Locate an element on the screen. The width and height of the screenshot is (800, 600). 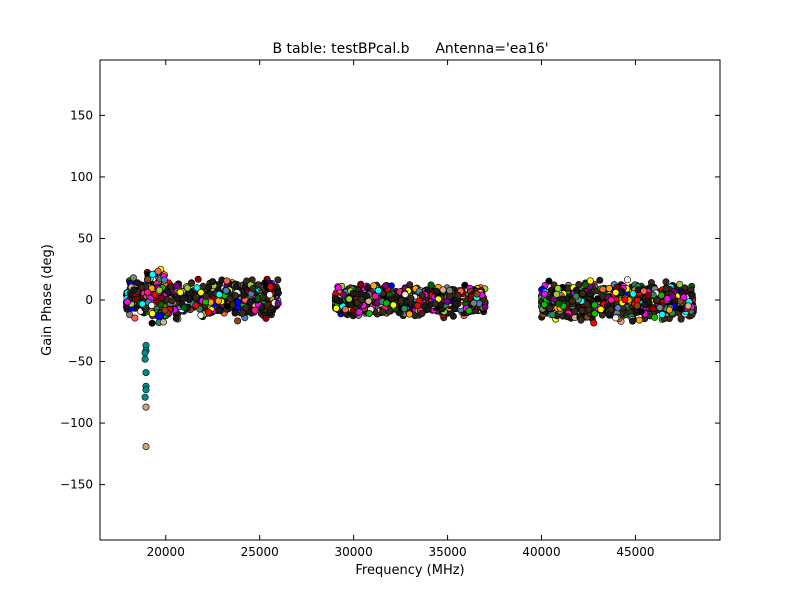
x-tick-label: 40000 is located at coordinates (541, 552).